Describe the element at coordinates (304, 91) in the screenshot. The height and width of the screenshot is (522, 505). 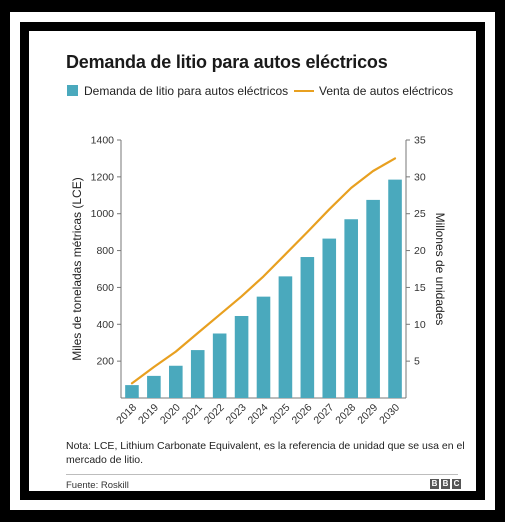
I see `legend-line-swatch` at that location.